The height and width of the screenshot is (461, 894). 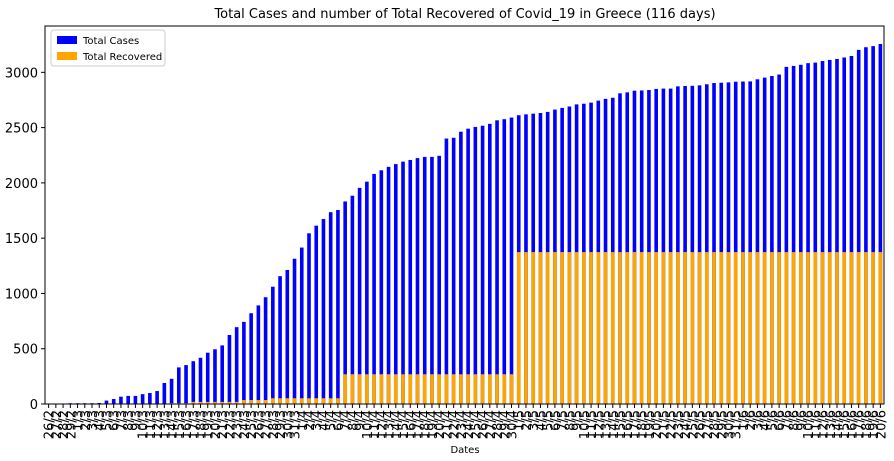 What do you see at coordinates (780, 420) in the screenshot?
I see `x-tick-label: 6/6` at bounding box center [780, 420].